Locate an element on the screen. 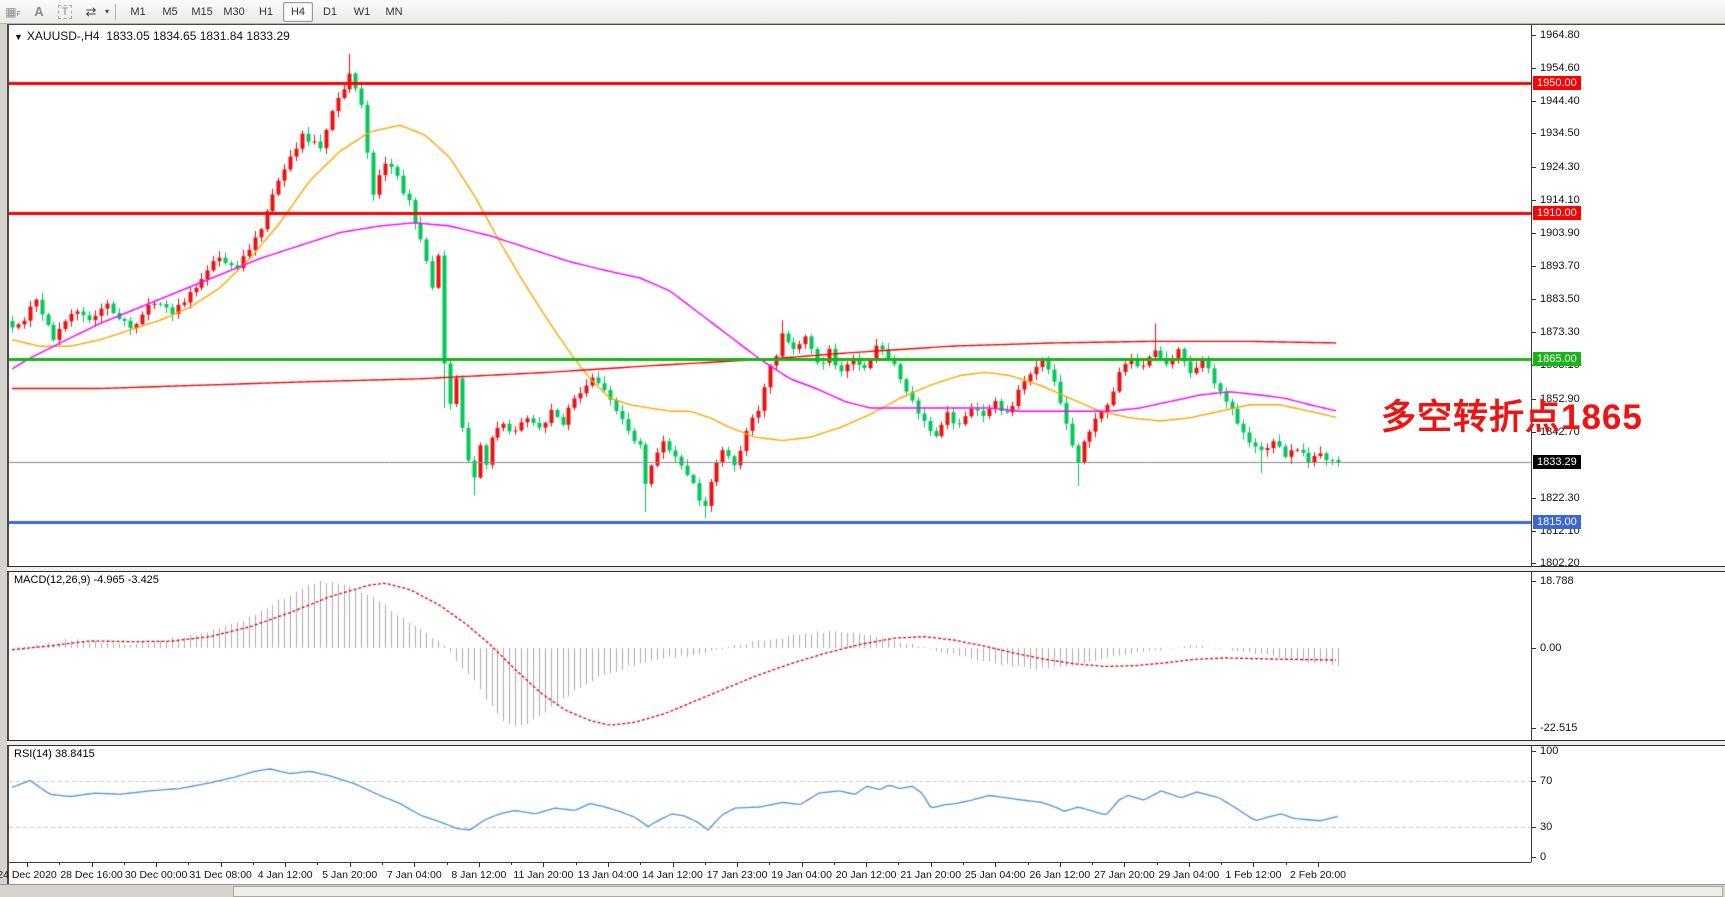  price-axis-label: 1934.50 is located at coordinates (1560, 133).